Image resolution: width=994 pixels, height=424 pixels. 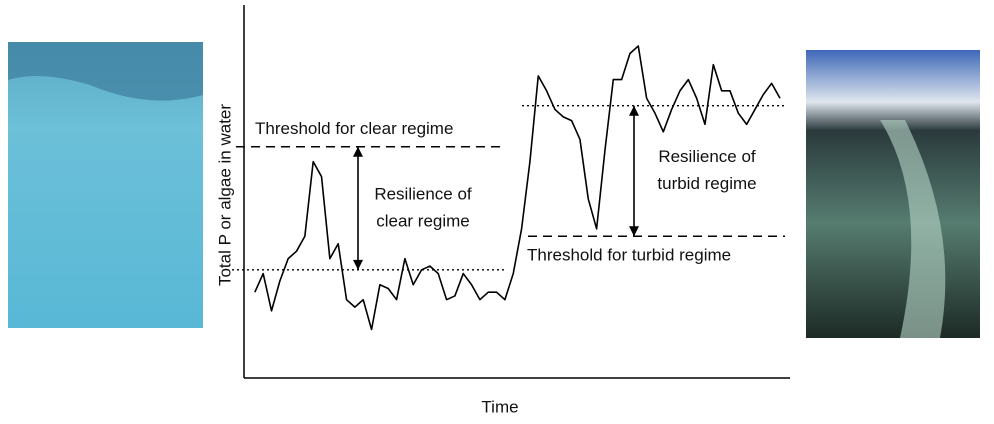 I want to click on photo-shade, so click(x=105, y=71).